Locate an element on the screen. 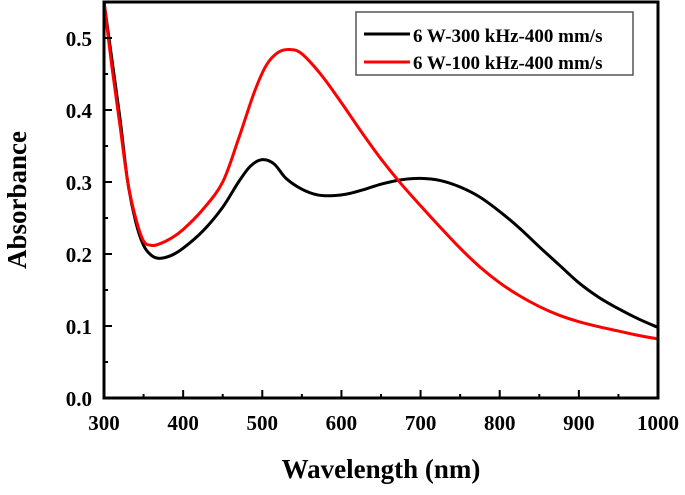 Image resolution: width=685 pixels, height=495 pixels. x-tick-label: 500 is located at coordinates (263, 423).